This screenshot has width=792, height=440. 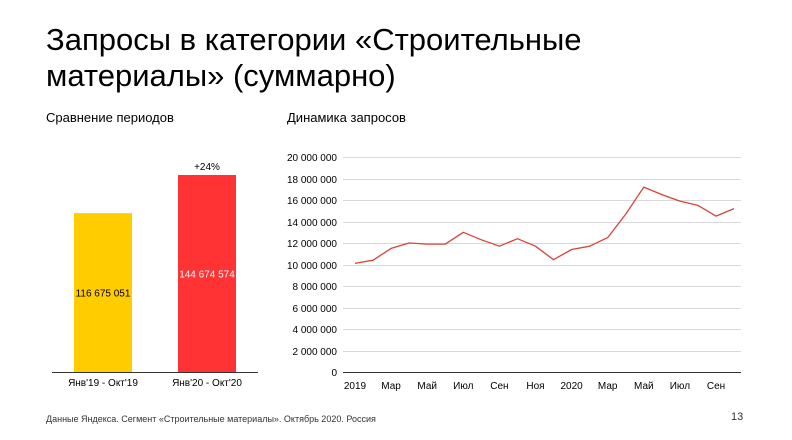 I want to click on series-line, so click(x=544, y=225).